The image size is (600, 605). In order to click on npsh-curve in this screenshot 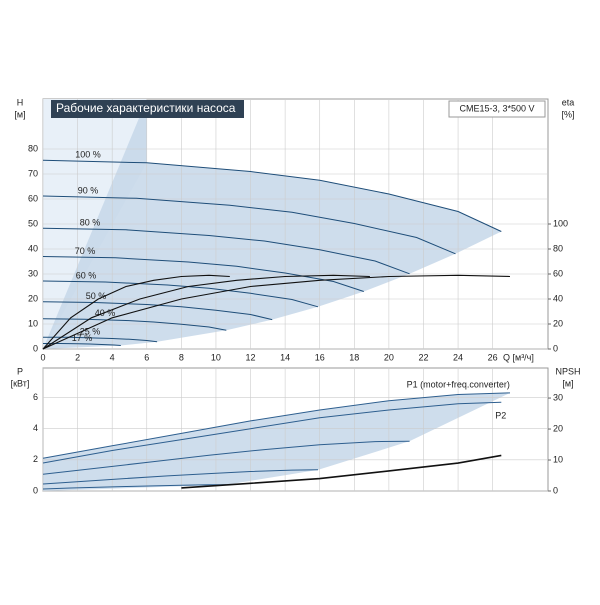, I will do `click(341, 471)`.